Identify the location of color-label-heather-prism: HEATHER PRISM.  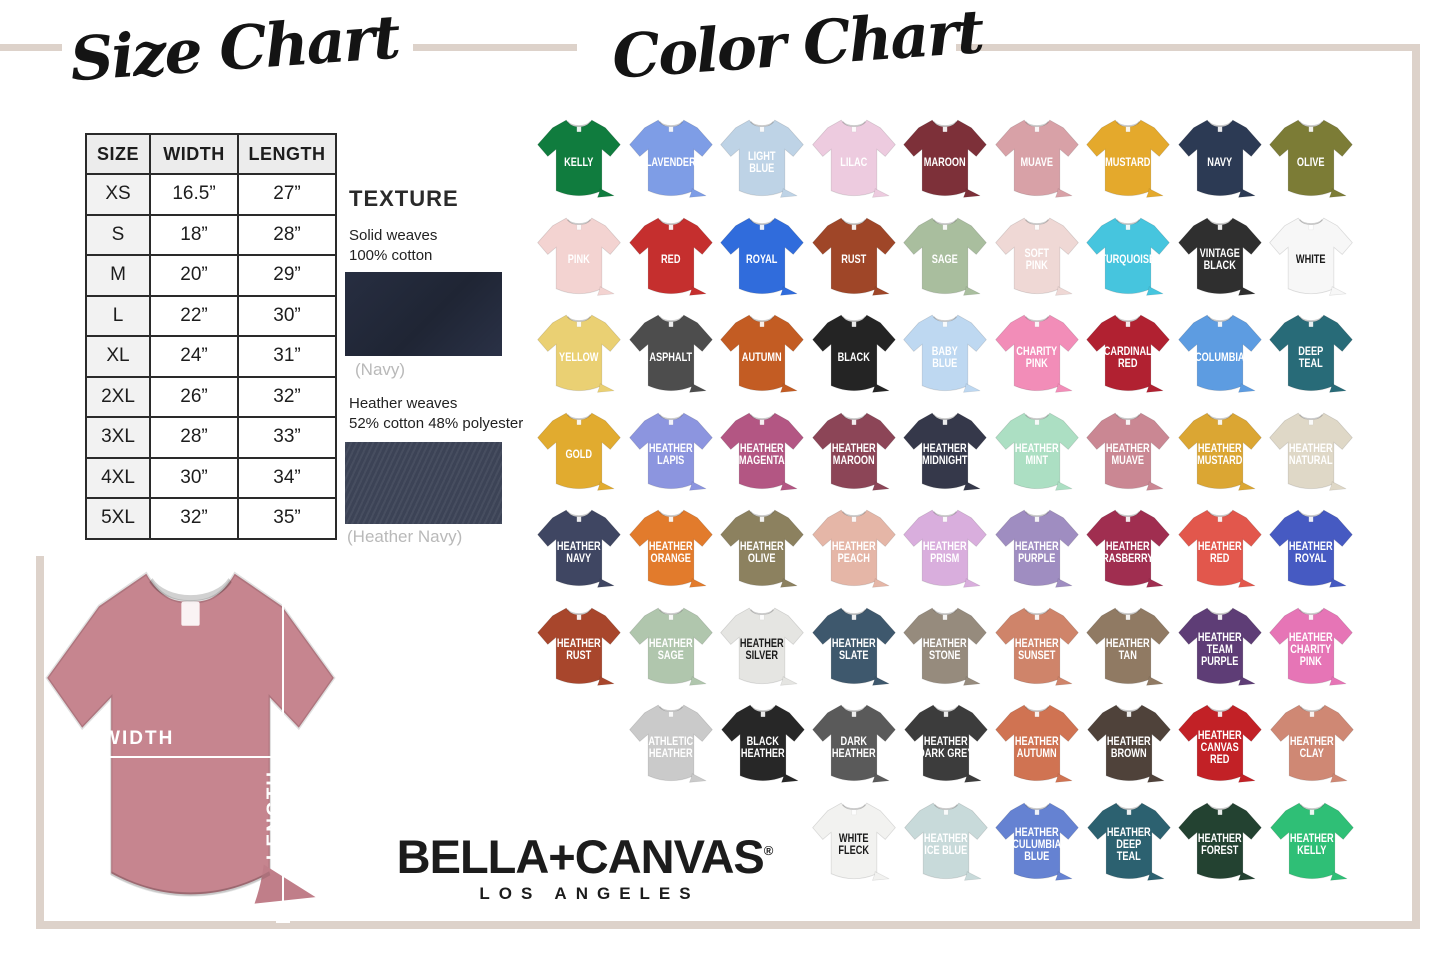
(944, 552).